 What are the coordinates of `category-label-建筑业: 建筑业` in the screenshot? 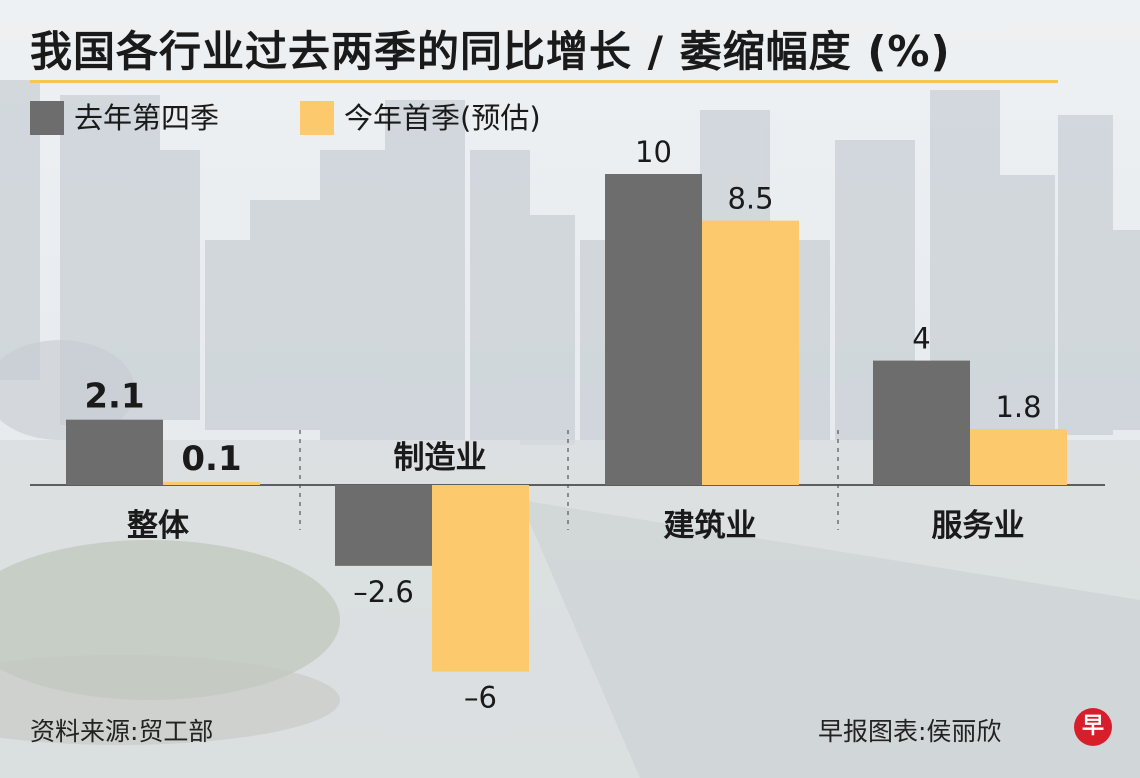 It's located at (710, 526).